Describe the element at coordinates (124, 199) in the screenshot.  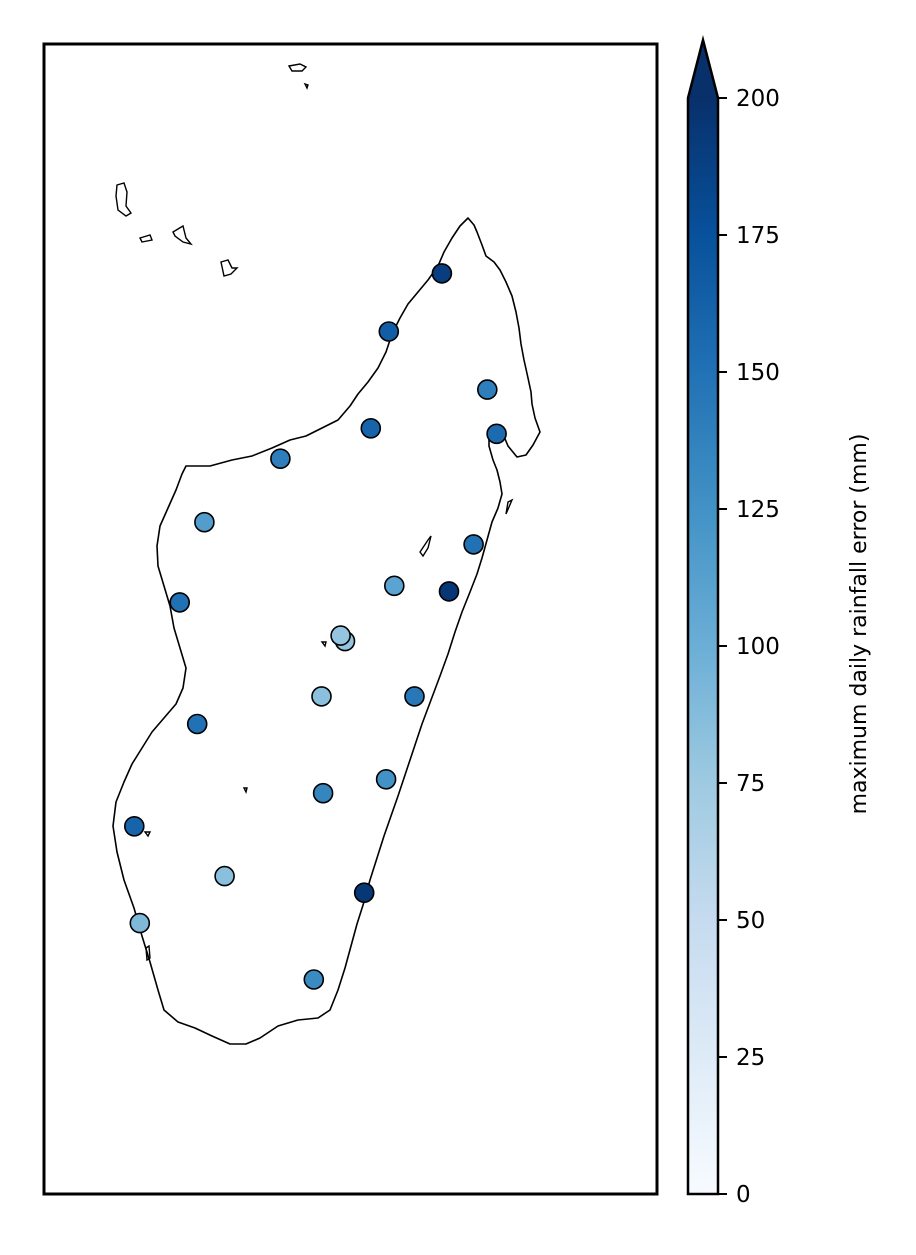
I see `island-nosy-be` at that location.